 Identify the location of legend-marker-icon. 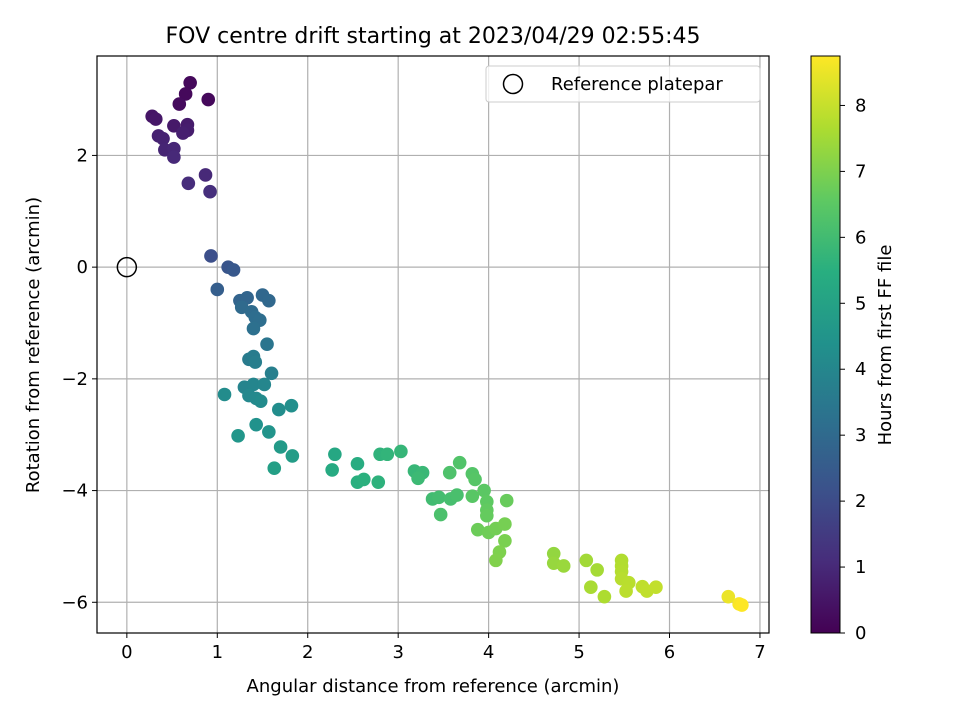
(513, 84).